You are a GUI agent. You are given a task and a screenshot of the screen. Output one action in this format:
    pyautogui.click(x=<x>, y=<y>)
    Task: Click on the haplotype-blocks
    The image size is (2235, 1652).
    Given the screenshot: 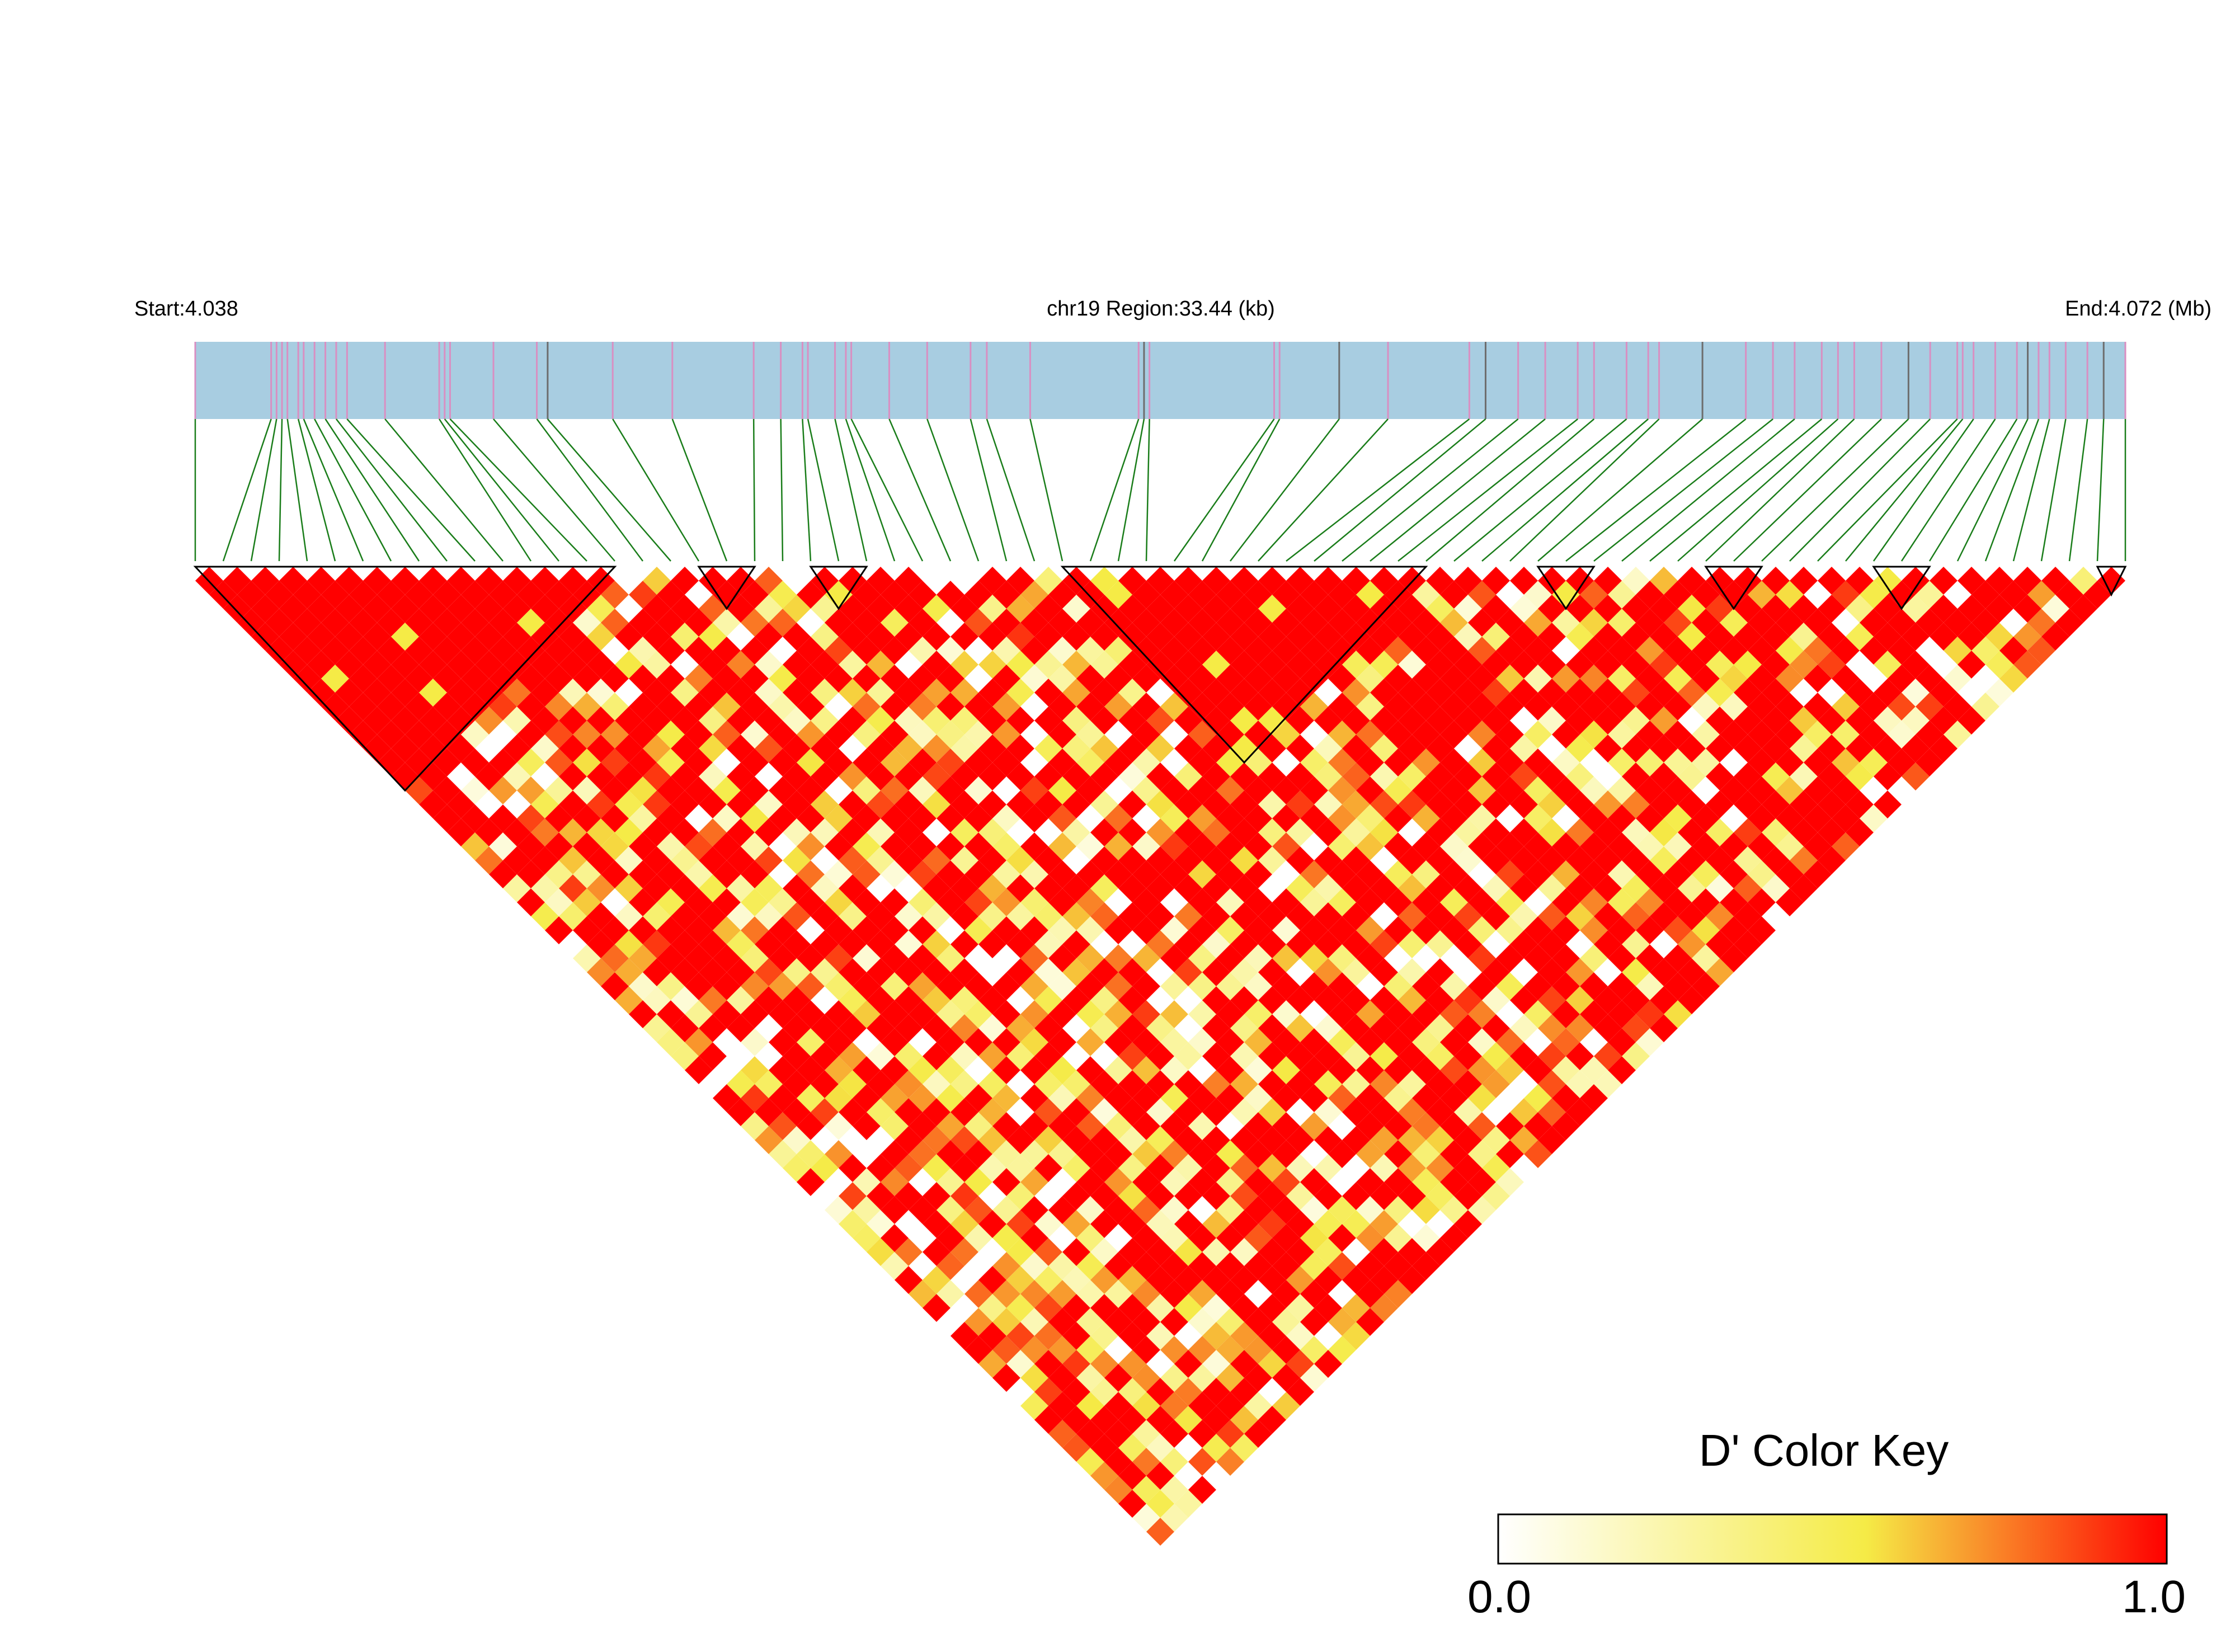 What is the action you would take?
    pyautogui.click(x=1160, y=679)
    